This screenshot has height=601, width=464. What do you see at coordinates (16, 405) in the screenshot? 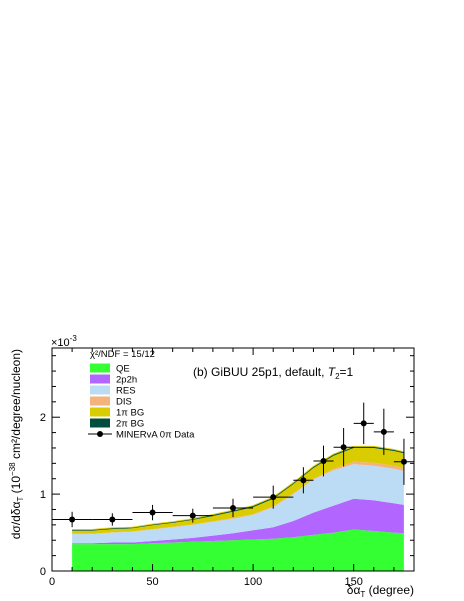
I see `y-axis-label-p3: cm²/degree/nucleon)` at bounding box center [16, 405].